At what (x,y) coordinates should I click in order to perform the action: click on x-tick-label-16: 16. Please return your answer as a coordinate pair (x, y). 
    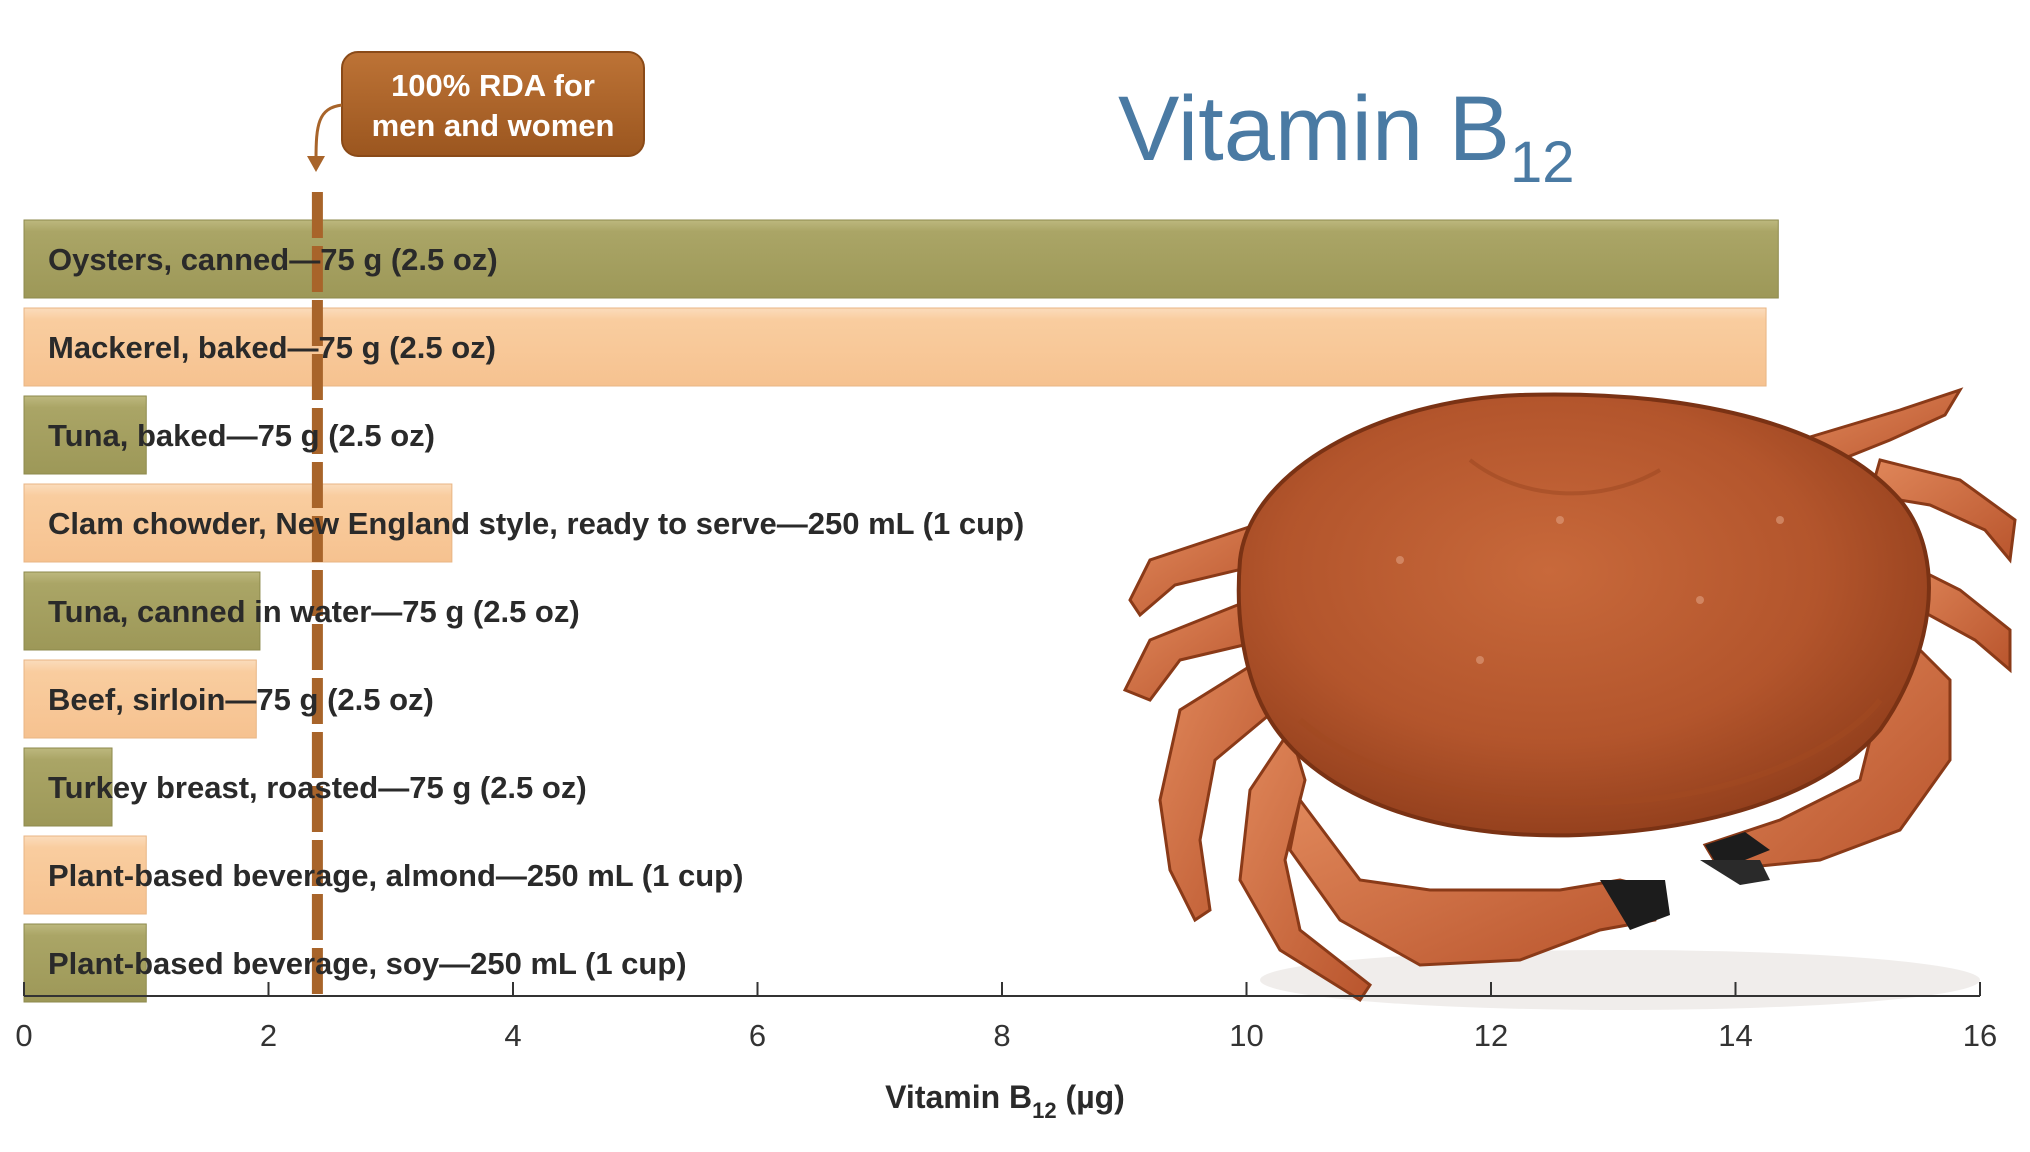
    Looking at the image, I should click on (1980, 1035).